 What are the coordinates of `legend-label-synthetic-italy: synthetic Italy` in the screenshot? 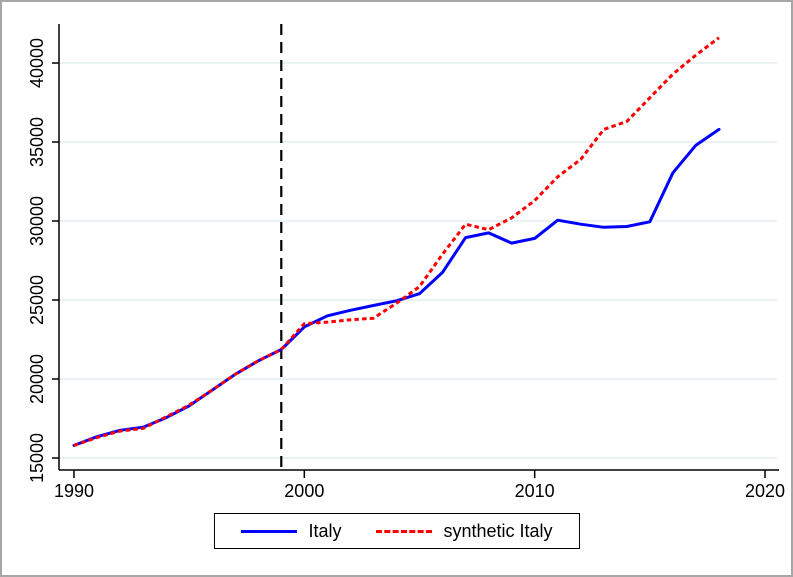 It's located at (498, 531).